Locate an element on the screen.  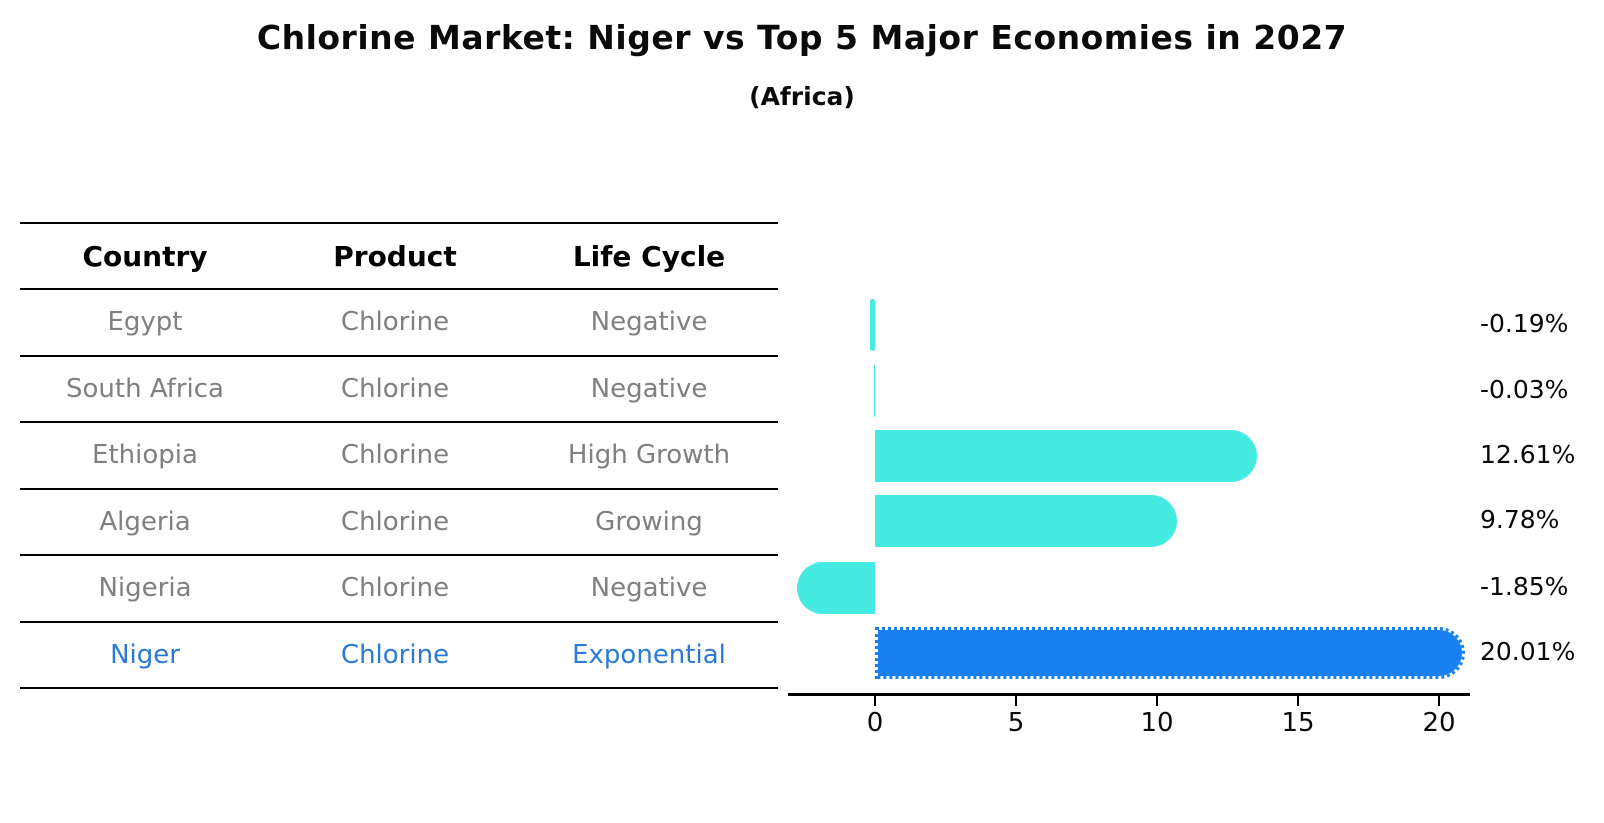
bar-value-label-ethiopia: 12.61% is located at coordinates (1528, 454).